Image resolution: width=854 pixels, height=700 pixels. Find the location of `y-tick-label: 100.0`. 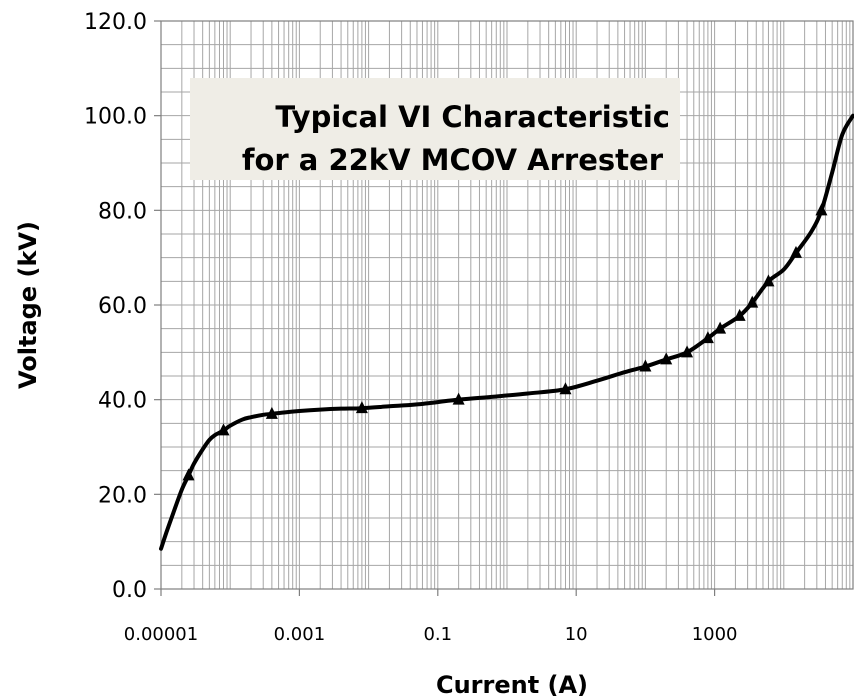

y-tick-label: 100.0 is located at coordinates (115, 117).